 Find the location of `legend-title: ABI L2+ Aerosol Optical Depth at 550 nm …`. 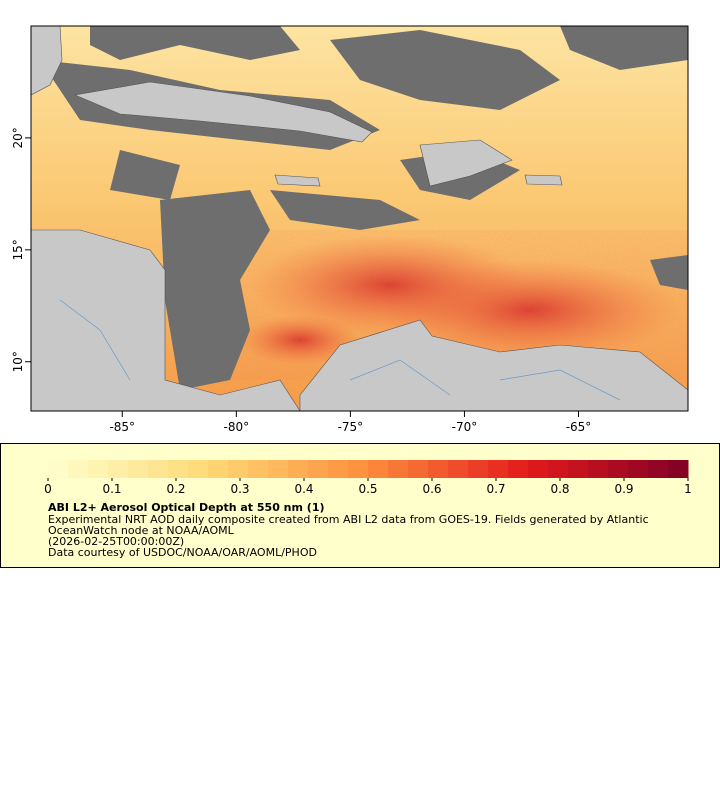

legend-title: ABI L2+ Aerosol Optical Depth at 550 nm … is located at coordinates (186, 507).